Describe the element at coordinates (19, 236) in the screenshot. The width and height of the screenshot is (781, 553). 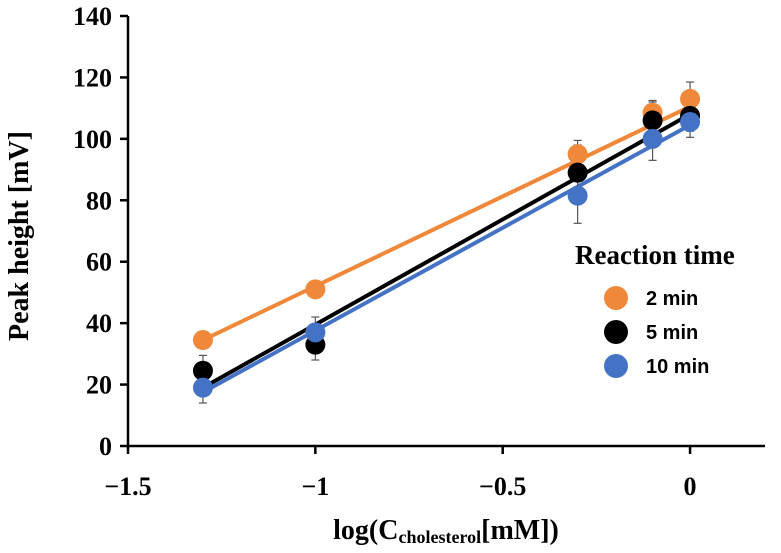
I see `y-axis-title: Peak height [mV]` at that location.